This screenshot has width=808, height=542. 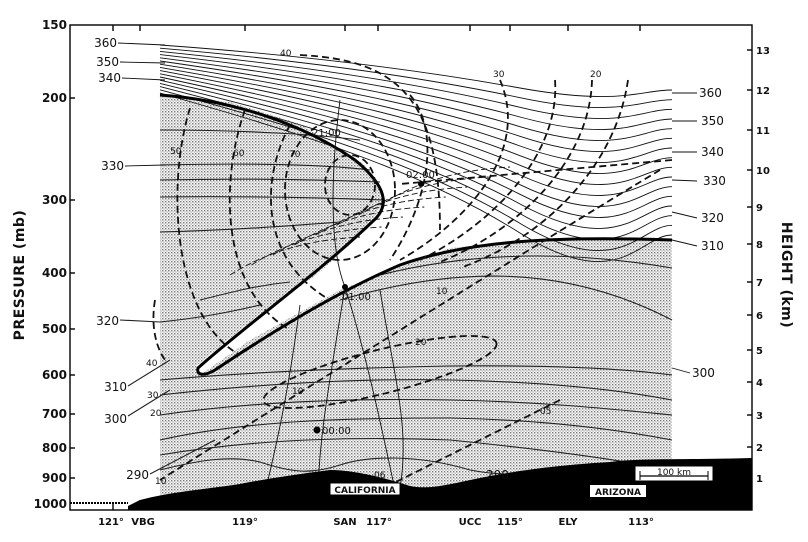 What do you see at coordinates (54, 375) in the screenshot?
I see `pressure-tick: 600` at bounding box center [54, 375].